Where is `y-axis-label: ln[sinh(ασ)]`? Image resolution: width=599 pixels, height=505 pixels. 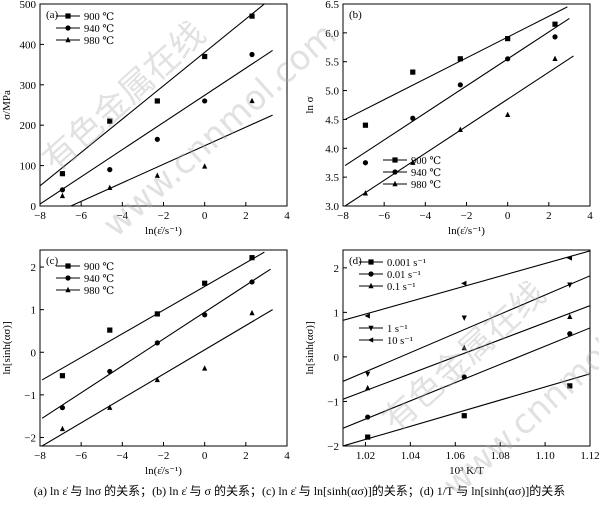
y-axis-label: ln[sinh(ασ)] is located at coordinates (310, 347).